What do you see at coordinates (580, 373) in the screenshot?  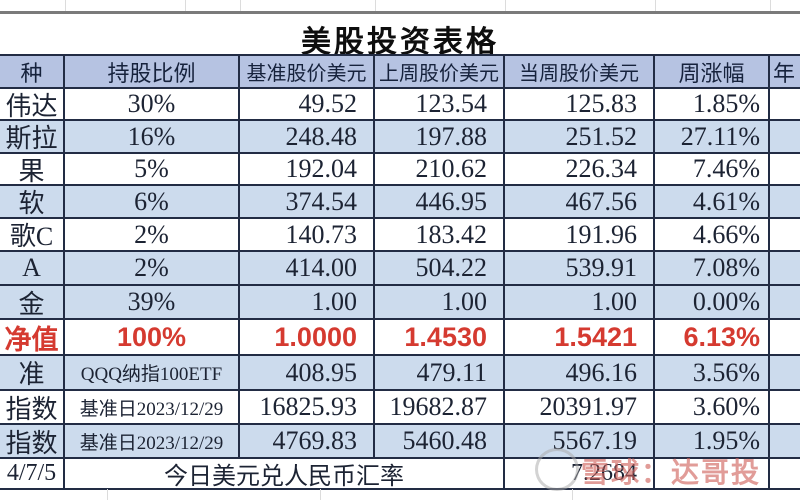 I see `cell-current: 496.16` at bounding box center [580, 373].